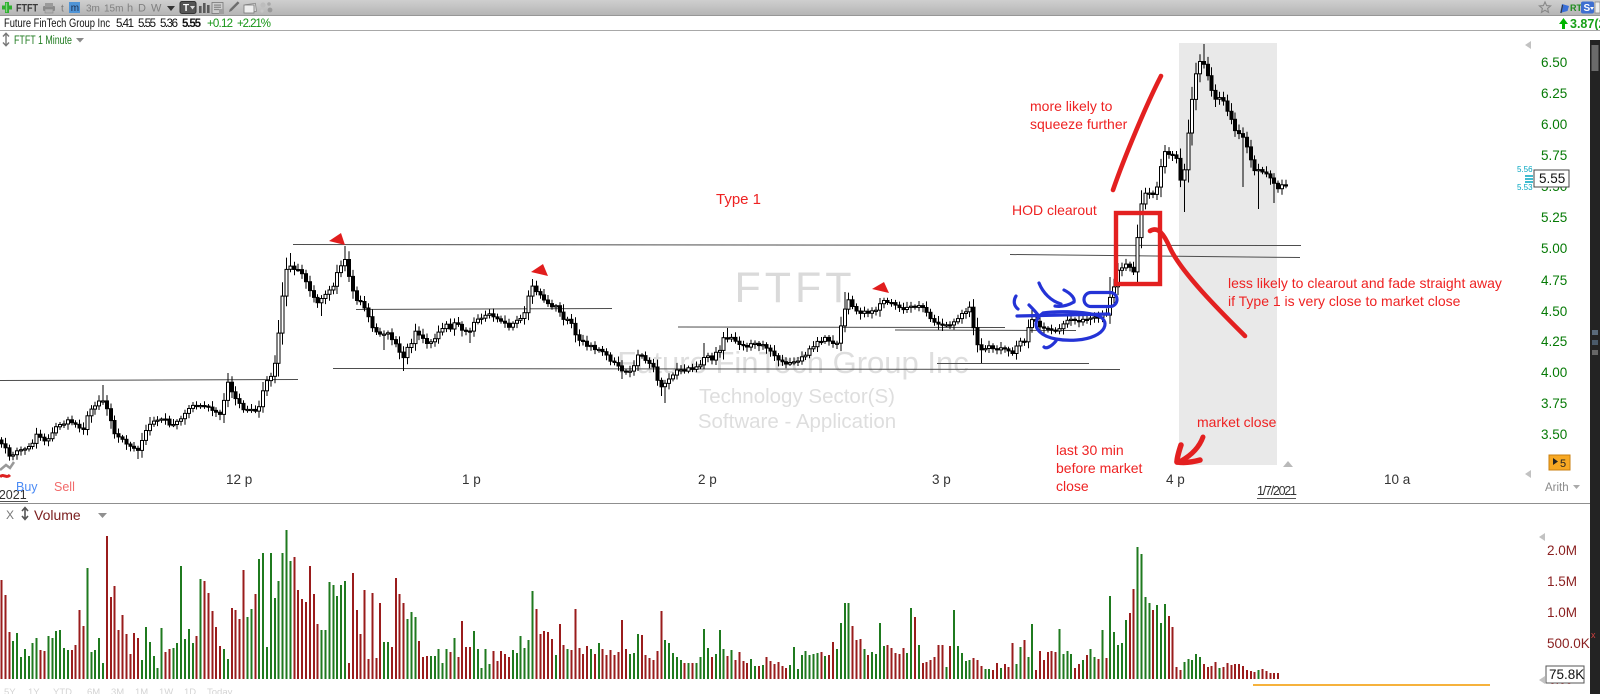 The width and height of the screenshot is (1600, 694). What do you see at coordinates (1237, 422) in the screenshot?
I see `svg-text: market close` at bounding box center [1237, 422].